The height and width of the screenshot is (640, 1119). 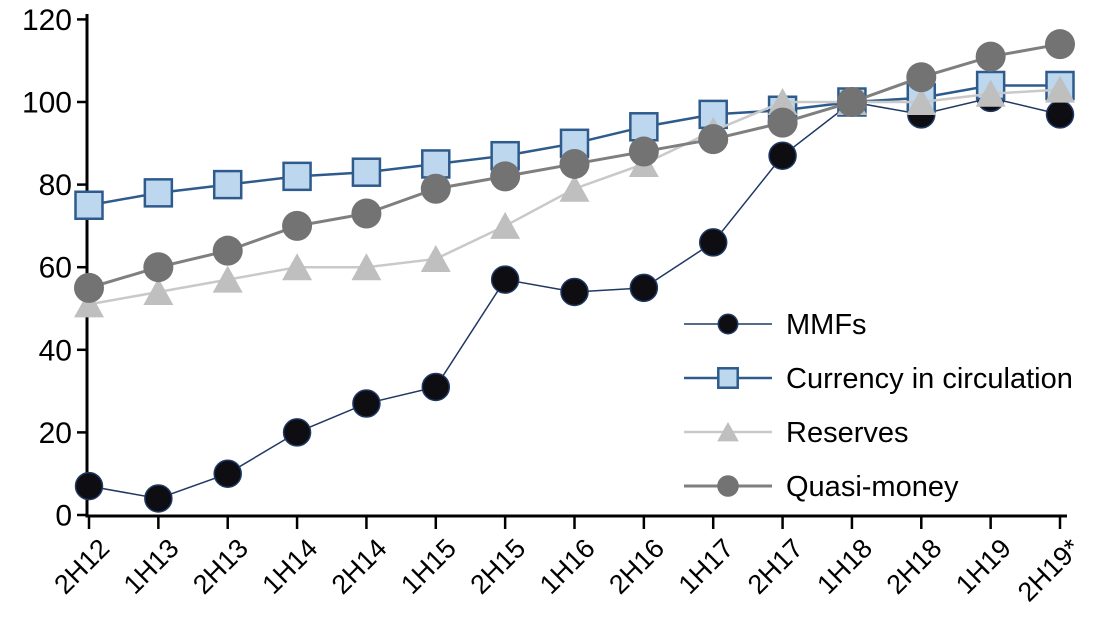 What do you see at coordinates (826, 325) in the screenshot?
I see `legend-label-mmfs: MMFs` at bounding box center [826, 325].